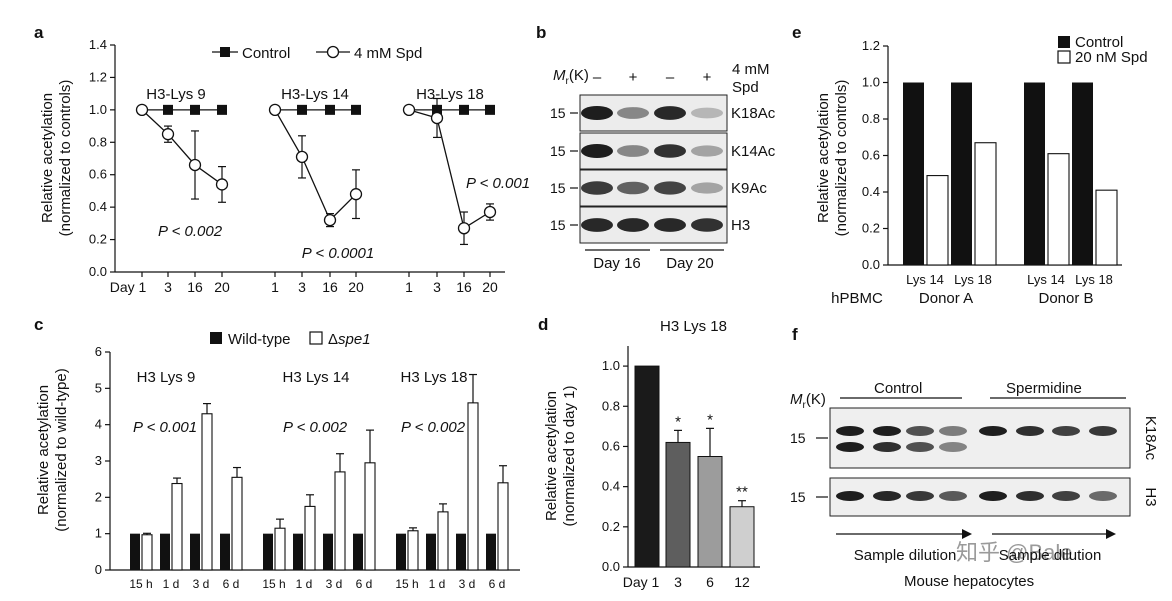  Describe the element at coordinates (330, 287) in the screenshot. I see `panel-a-x-tick-label: 16` at that location.